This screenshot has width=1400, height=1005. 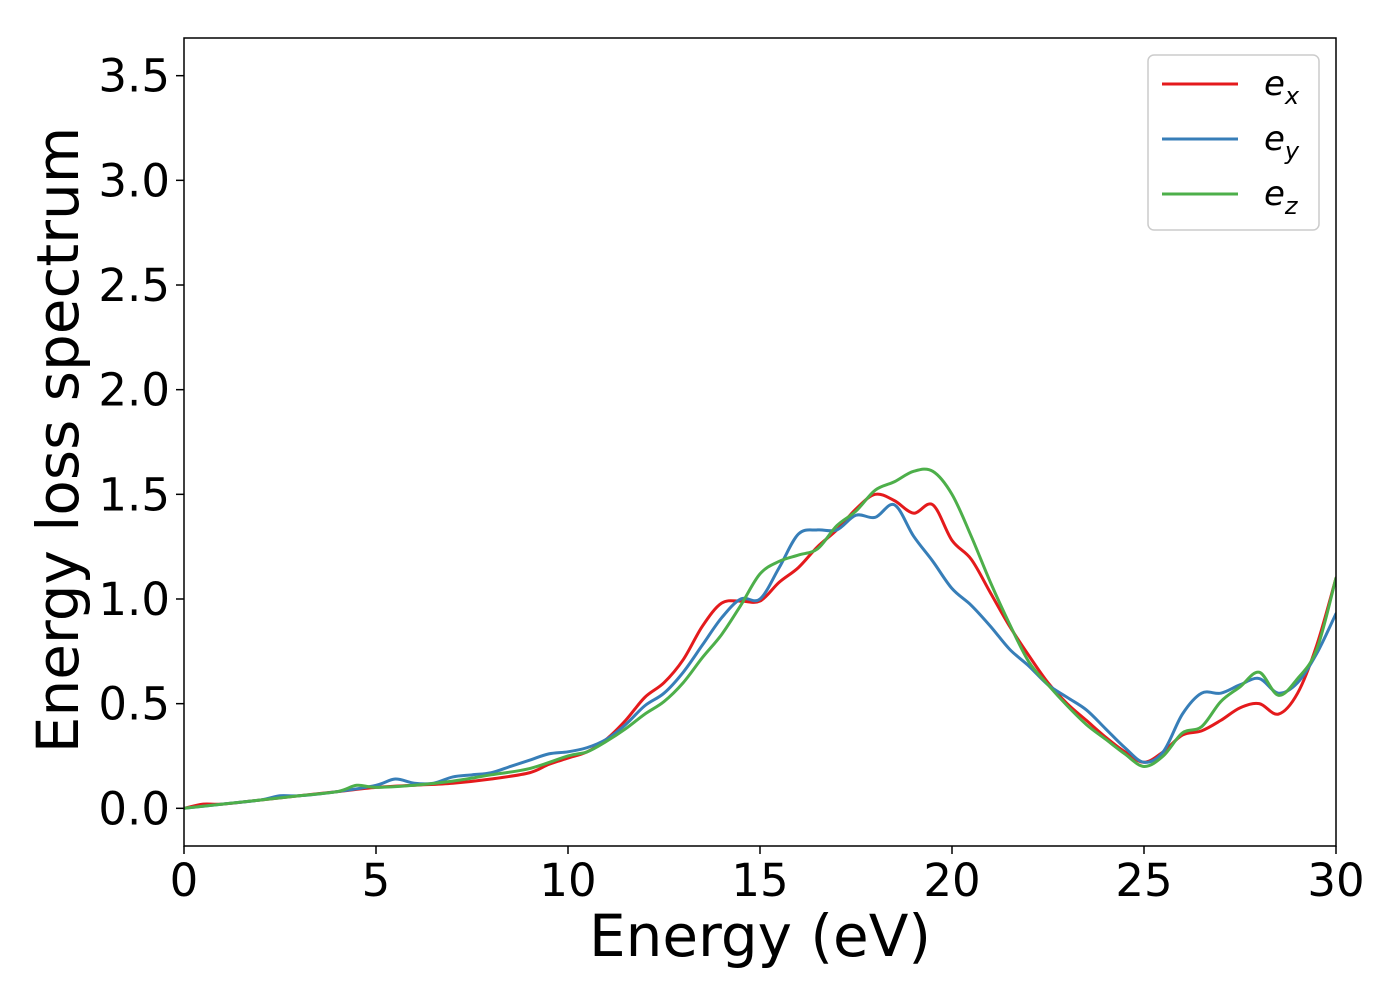 What do you see at coordinates (1143, 880) in the screenshot?
I see `x-tick-label: 25` at bounding box center [1143, 880].